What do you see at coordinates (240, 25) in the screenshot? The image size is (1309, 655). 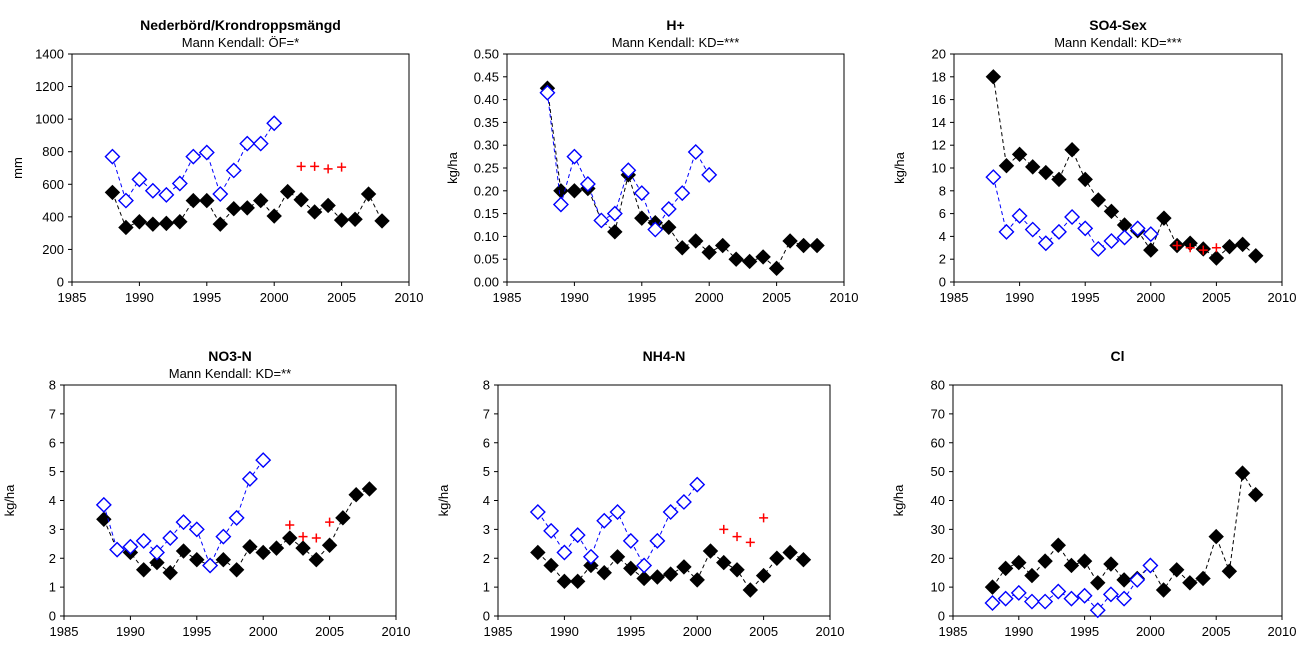 I see `chart-title: Nederbörd/Krondroppsmängd` at bounding box center [240, 25].